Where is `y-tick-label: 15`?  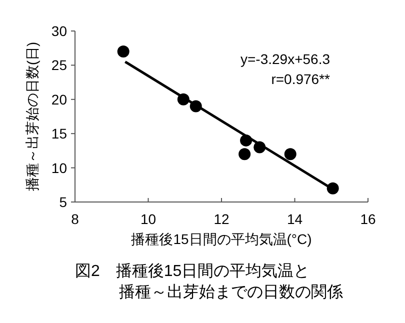
y-tick-label: 15 is located at coordinates (59, 134).